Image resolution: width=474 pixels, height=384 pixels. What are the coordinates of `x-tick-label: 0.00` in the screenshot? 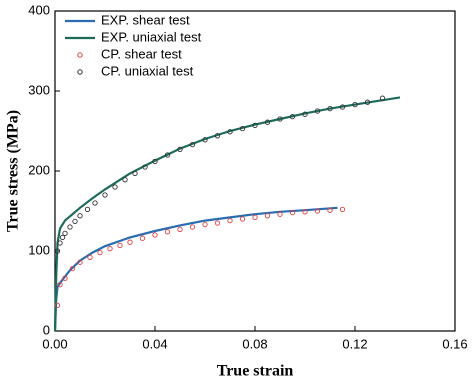 It's located at (54, 343).